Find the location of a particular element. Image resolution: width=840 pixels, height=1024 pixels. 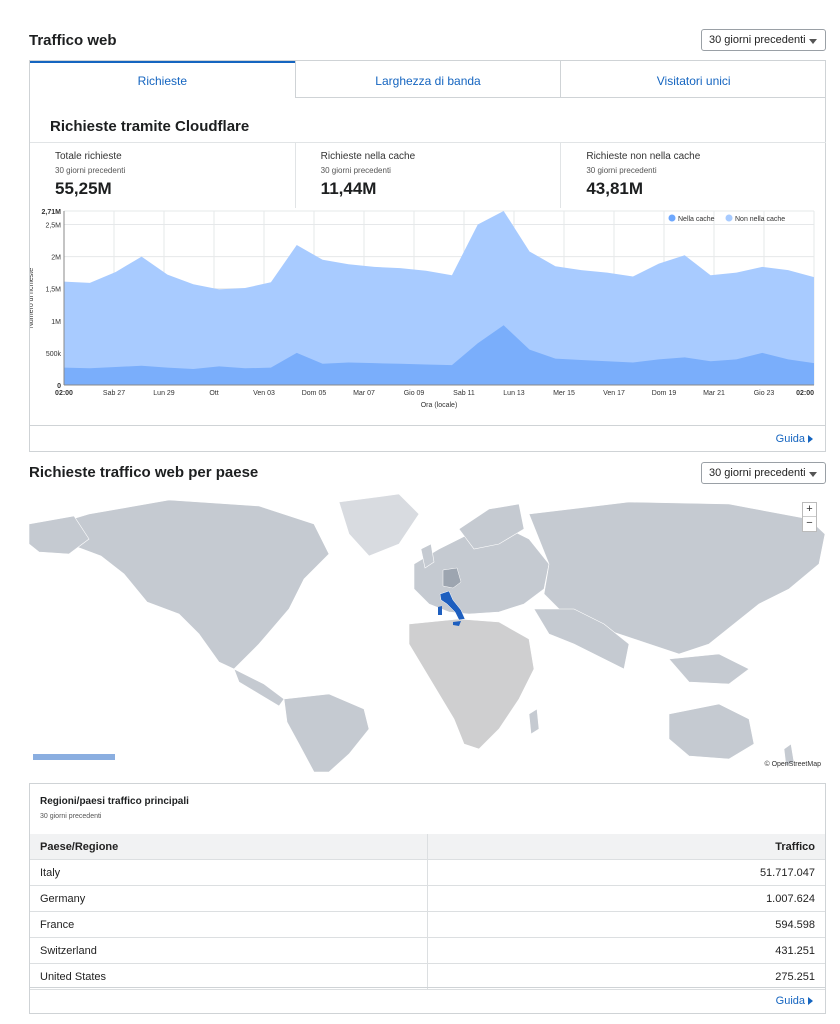

cell-traffic: 1.007.624 is located at coordinates (790, 899).